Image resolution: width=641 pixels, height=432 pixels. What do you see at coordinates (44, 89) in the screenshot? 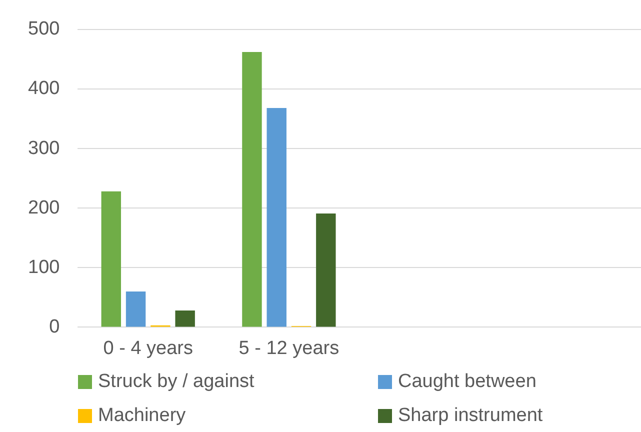
I see `y-tick-label: 400` at bounding box center [44, 89].